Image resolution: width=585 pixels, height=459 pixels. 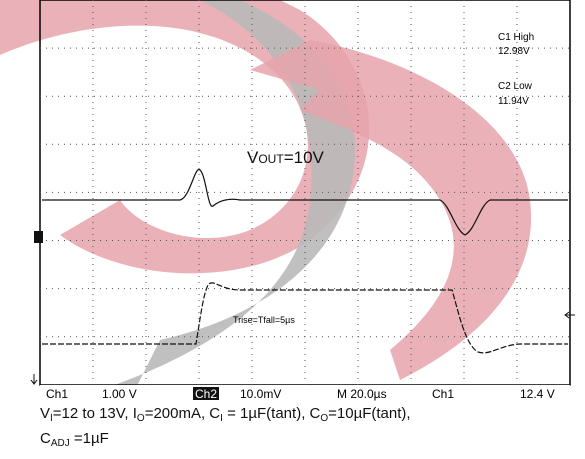 I want to click on caption-line: CADJ =1µF, so click(x=74, y=439).